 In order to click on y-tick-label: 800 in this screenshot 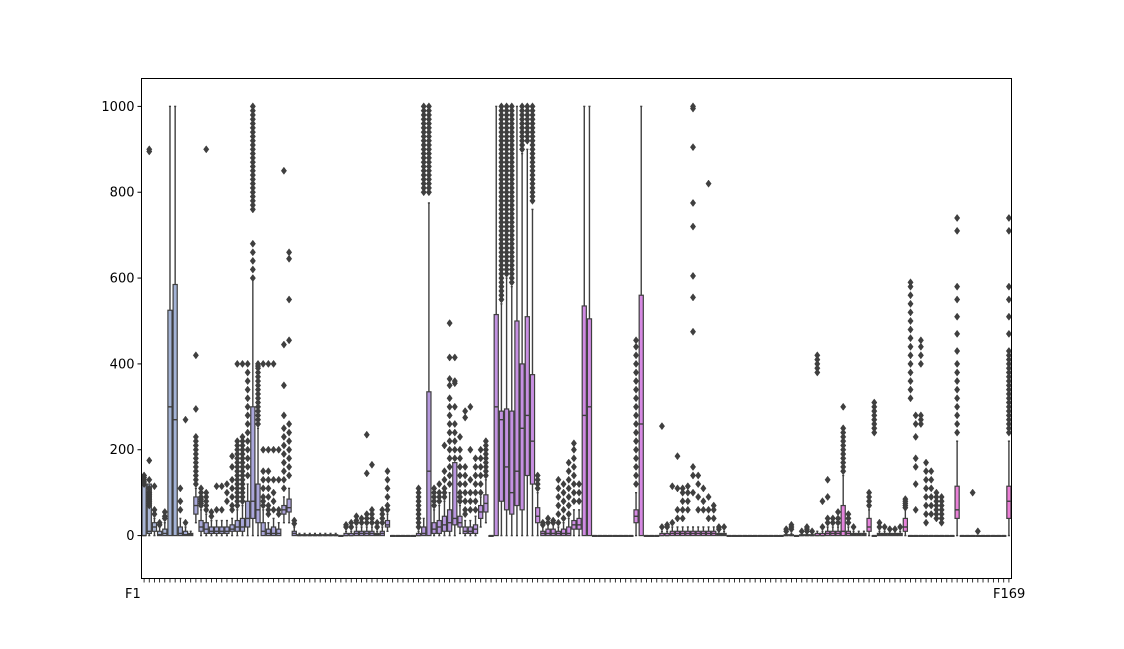, I will do `click(122, 193)`.